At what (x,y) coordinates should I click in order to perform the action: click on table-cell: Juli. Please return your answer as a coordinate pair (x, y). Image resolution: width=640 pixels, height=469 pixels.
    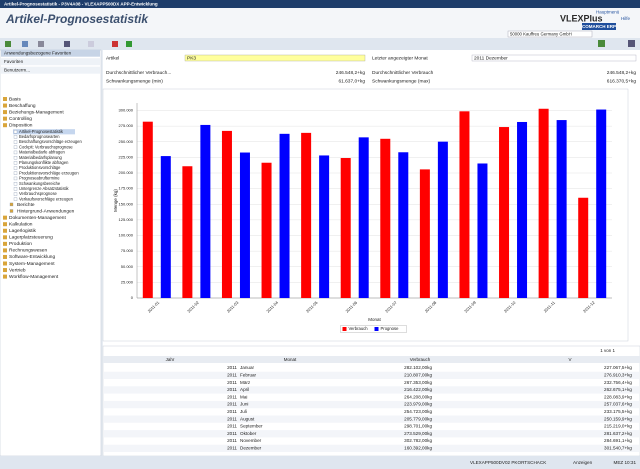
    Looking at the image, I should click on (243, 411).